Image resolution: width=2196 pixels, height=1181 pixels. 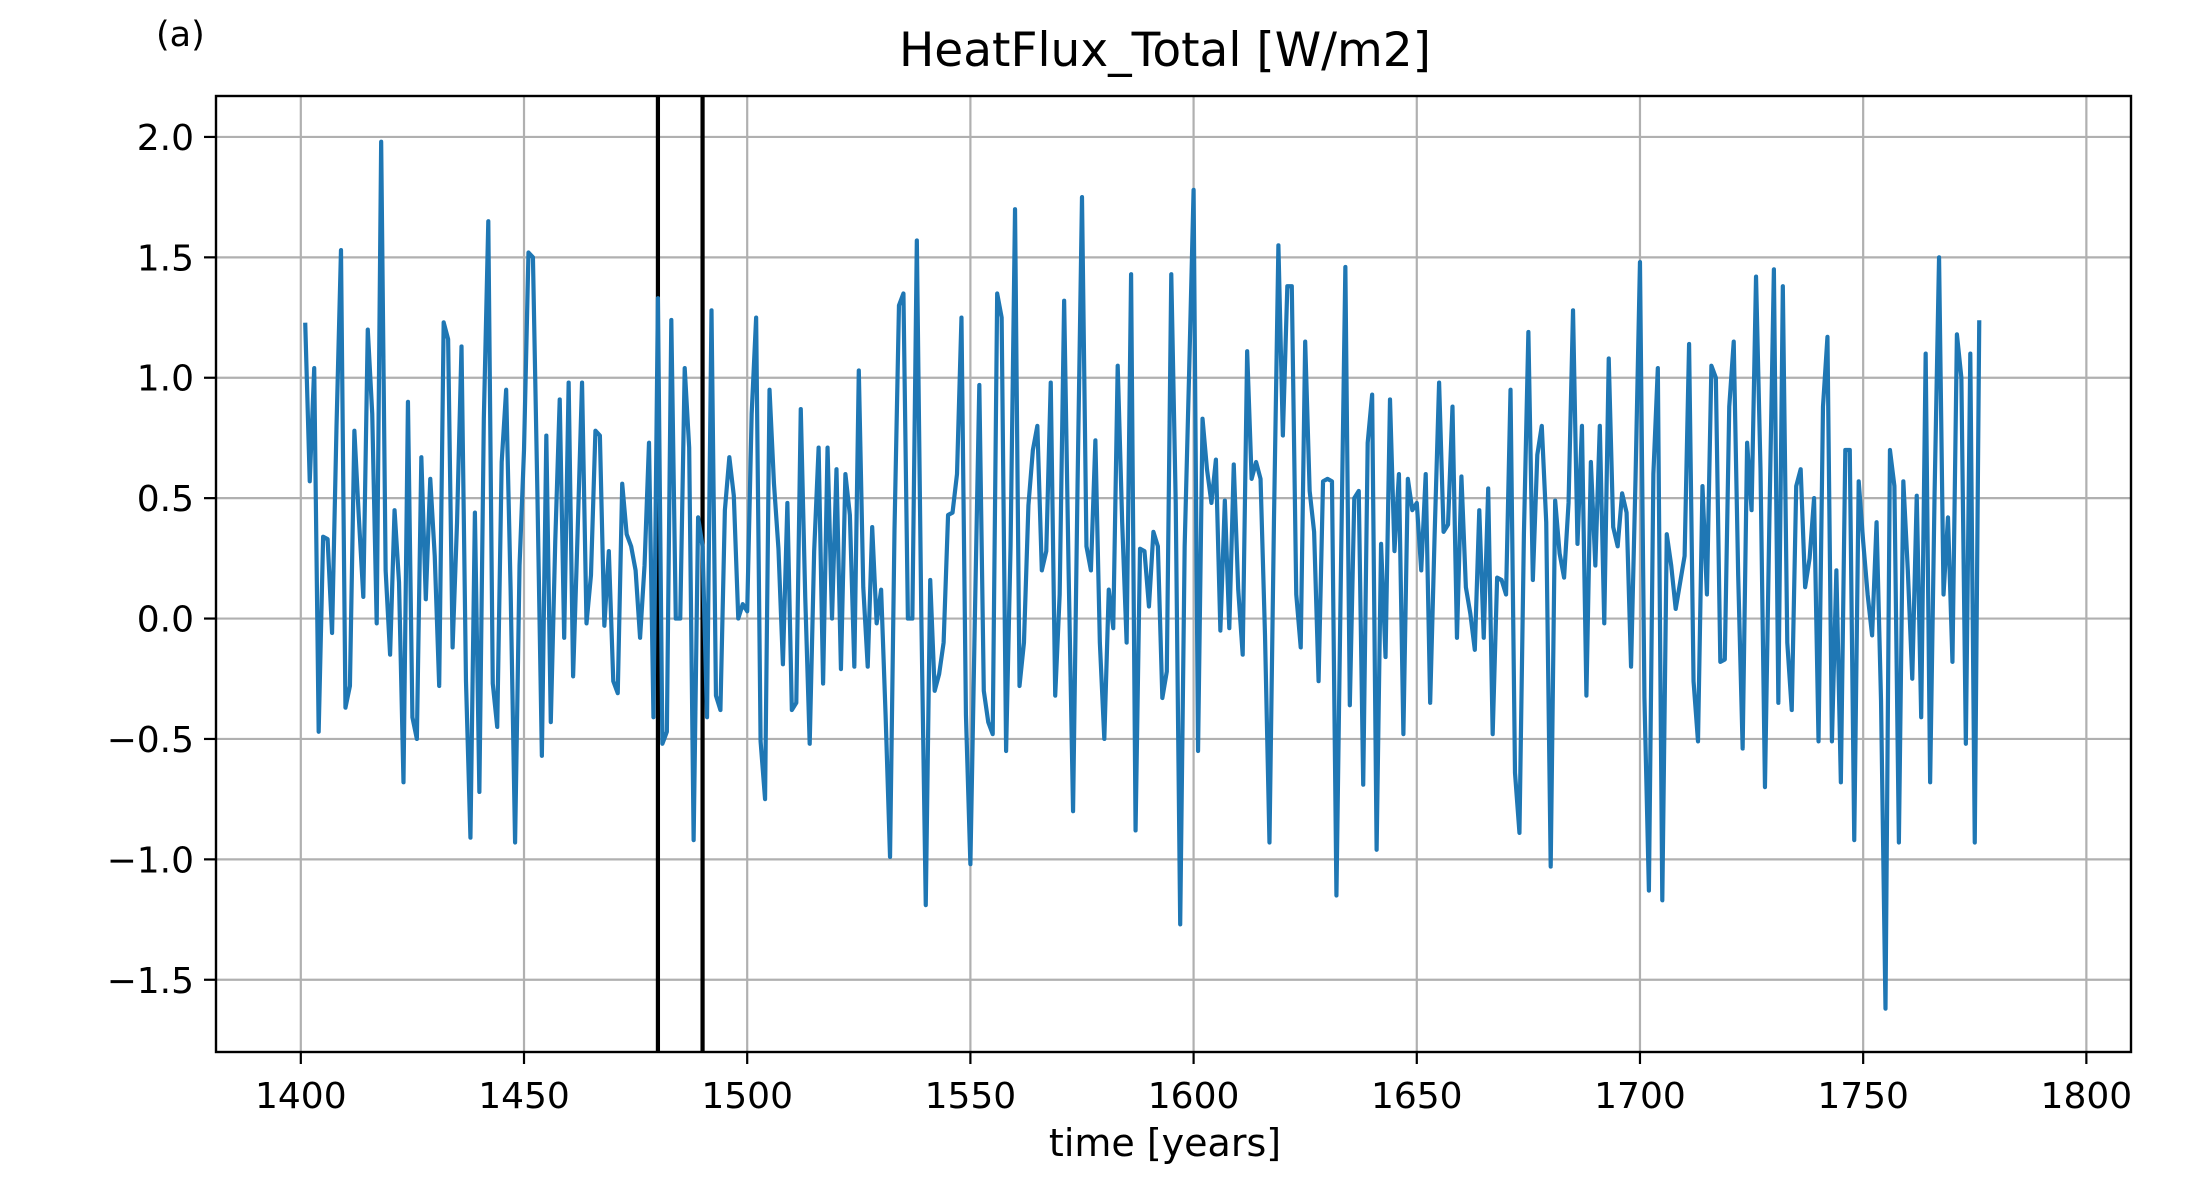 What do you see at coordinates (150, 860) in the screenshot?
I see `y-tick-label: −1.0` at bounding box center [150, 860].